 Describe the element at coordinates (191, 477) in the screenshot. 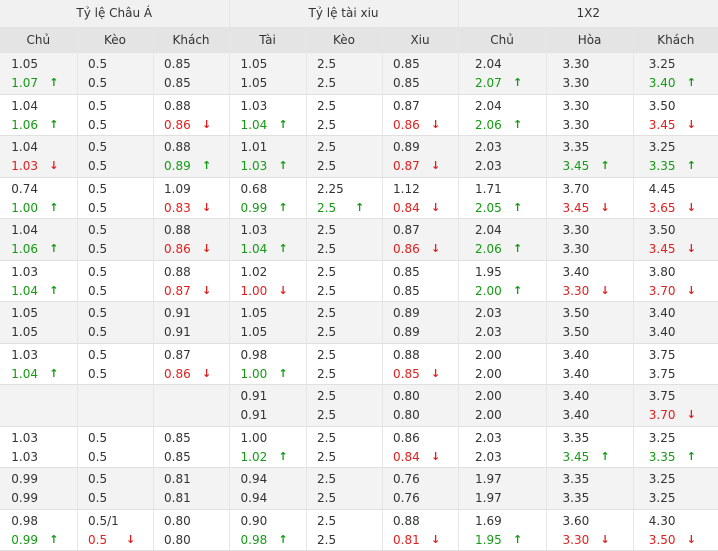

I see `odds-cell-away: 0.81` at that location.